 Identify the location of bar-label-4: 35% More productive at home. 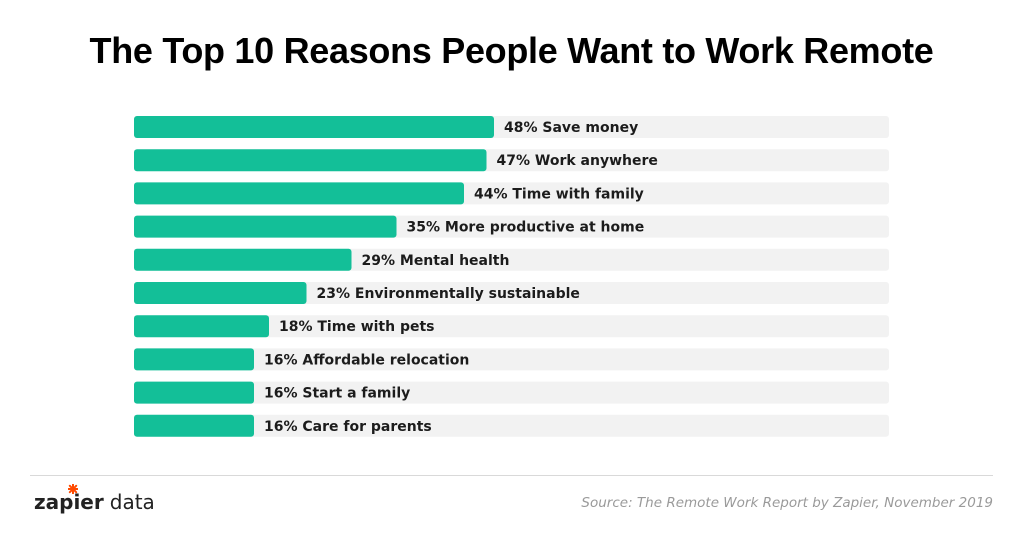
(526, 228).